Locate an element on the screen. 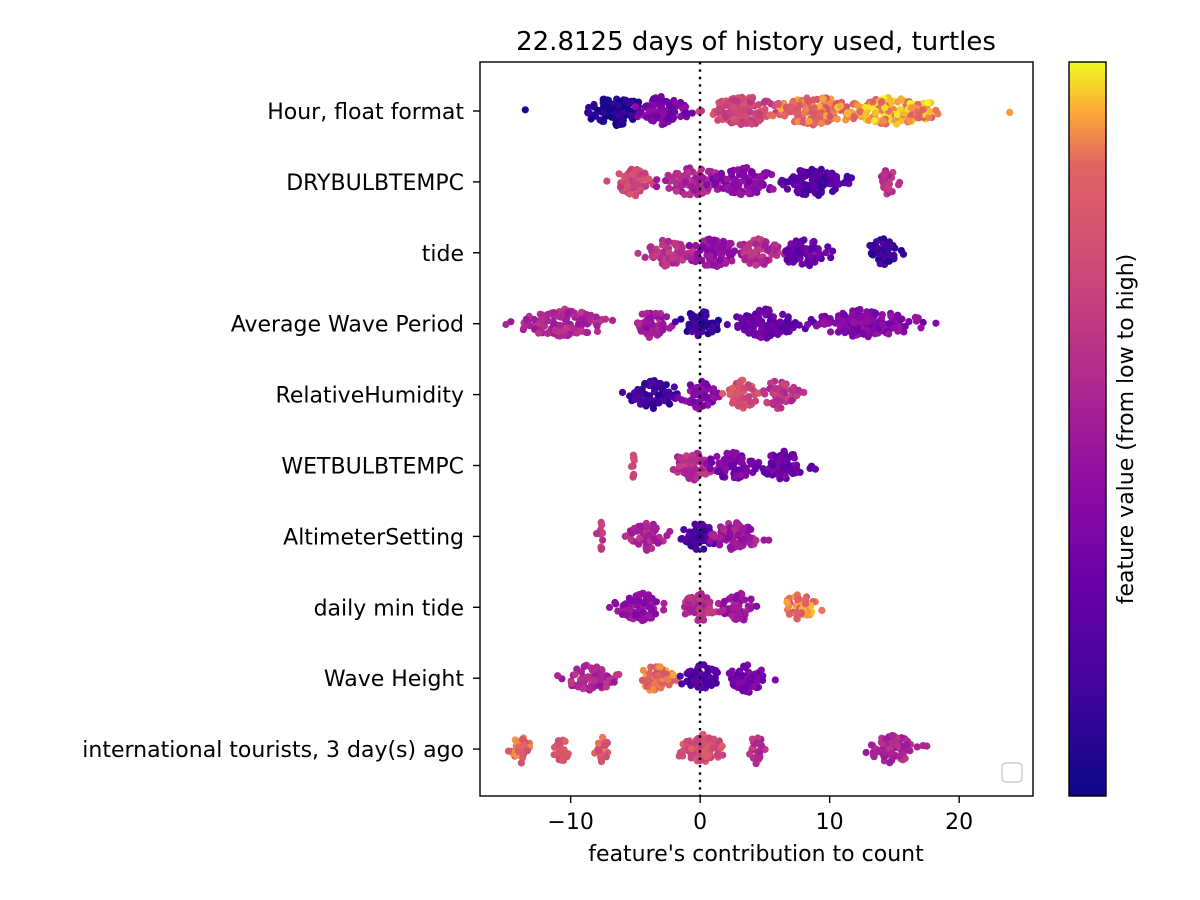 Image resolution: width=1200 pixels, height=900 pixels. y-tick-label: Average Wave Period is located at coordinates (347, 325).